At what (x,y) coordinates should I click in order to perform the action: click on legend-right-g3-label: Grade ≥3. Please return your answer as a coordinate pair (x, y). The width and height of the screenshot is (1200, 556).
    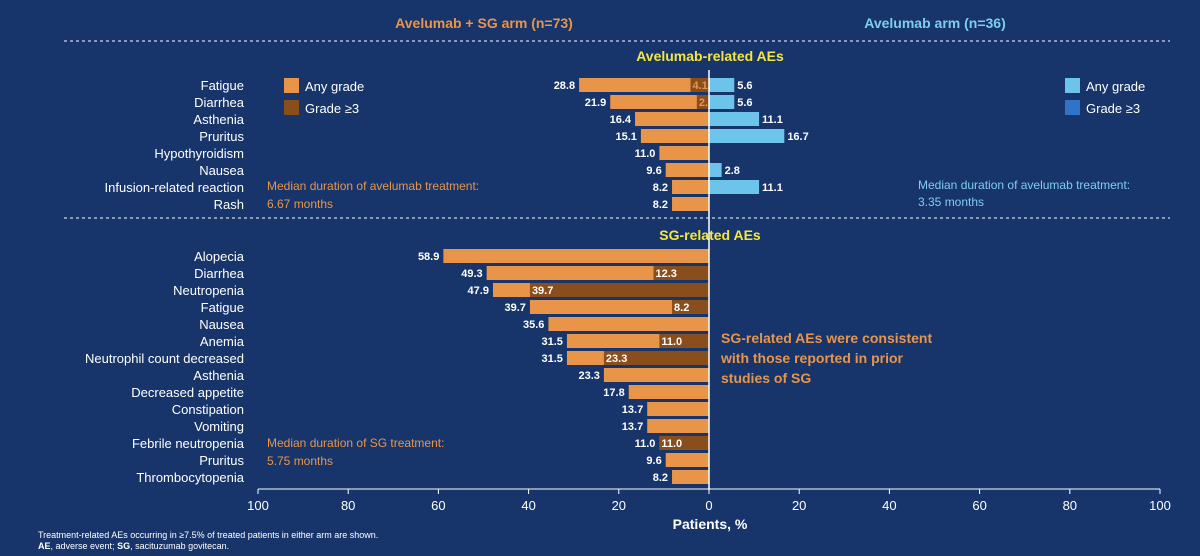
    Looking at the image, I should click on (1113, 108).